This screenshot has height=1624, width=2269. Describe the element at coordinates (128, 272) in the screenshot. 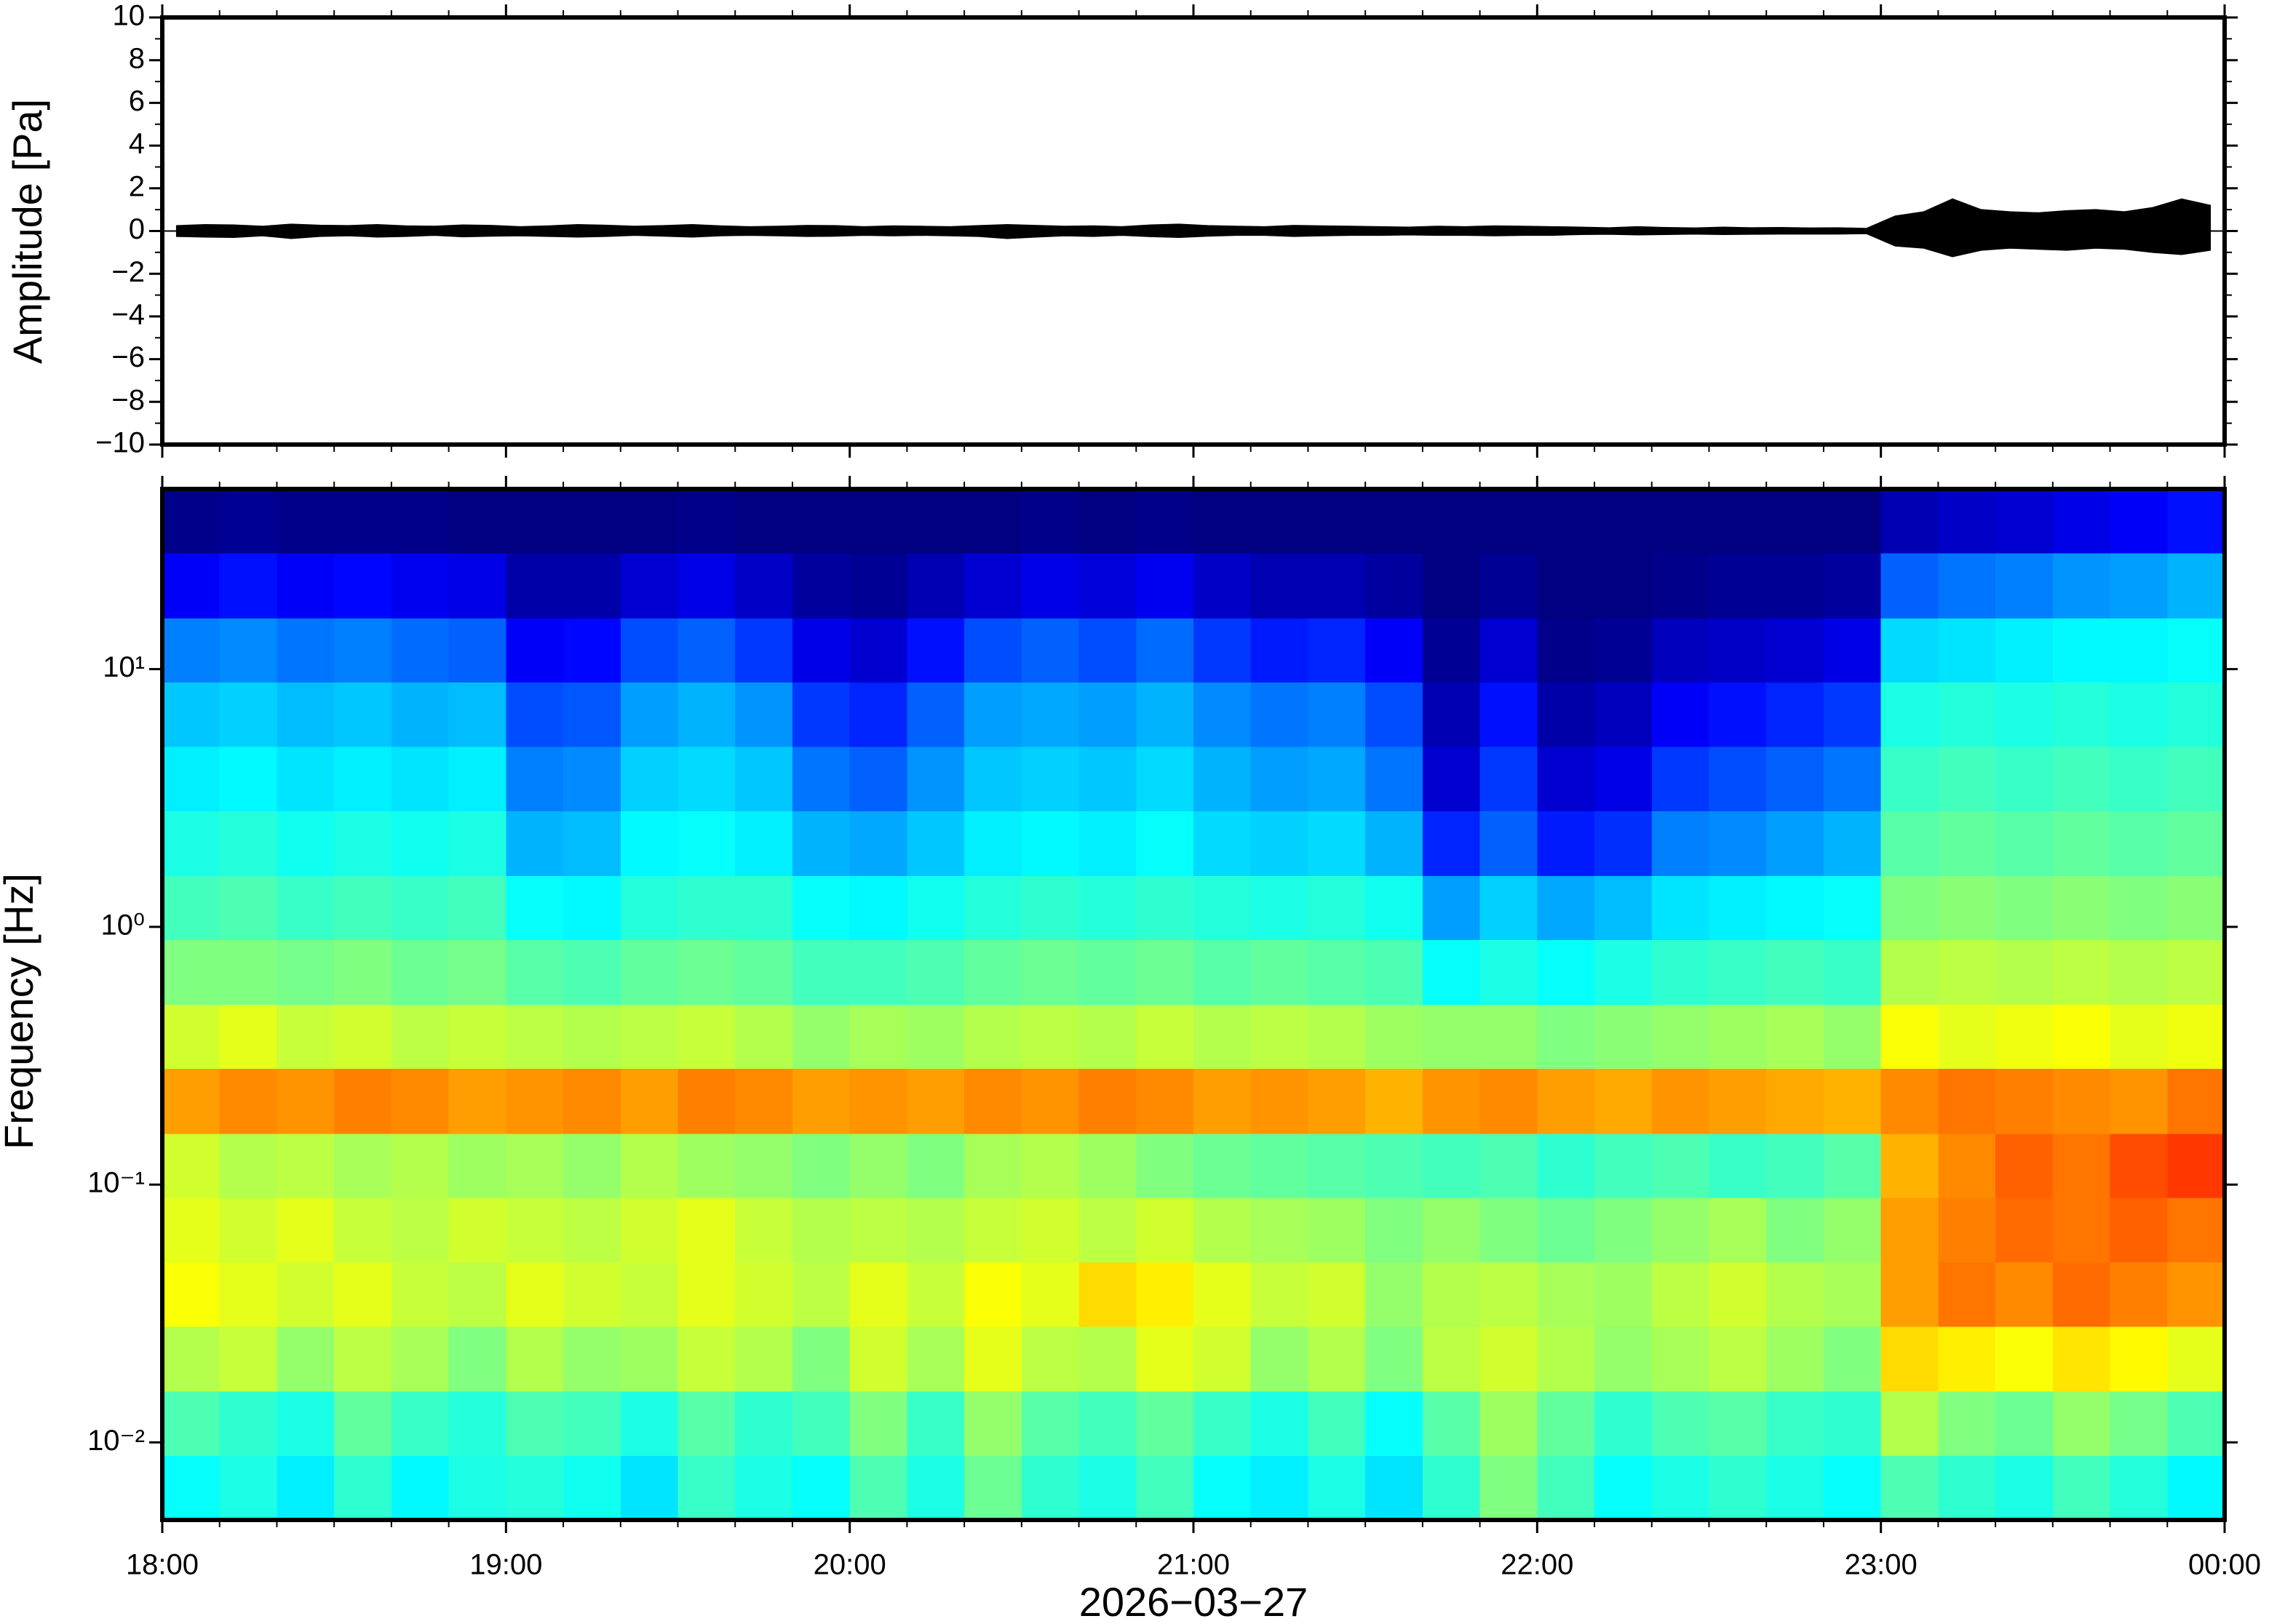

I see `y-tick-label: −2` at that location.